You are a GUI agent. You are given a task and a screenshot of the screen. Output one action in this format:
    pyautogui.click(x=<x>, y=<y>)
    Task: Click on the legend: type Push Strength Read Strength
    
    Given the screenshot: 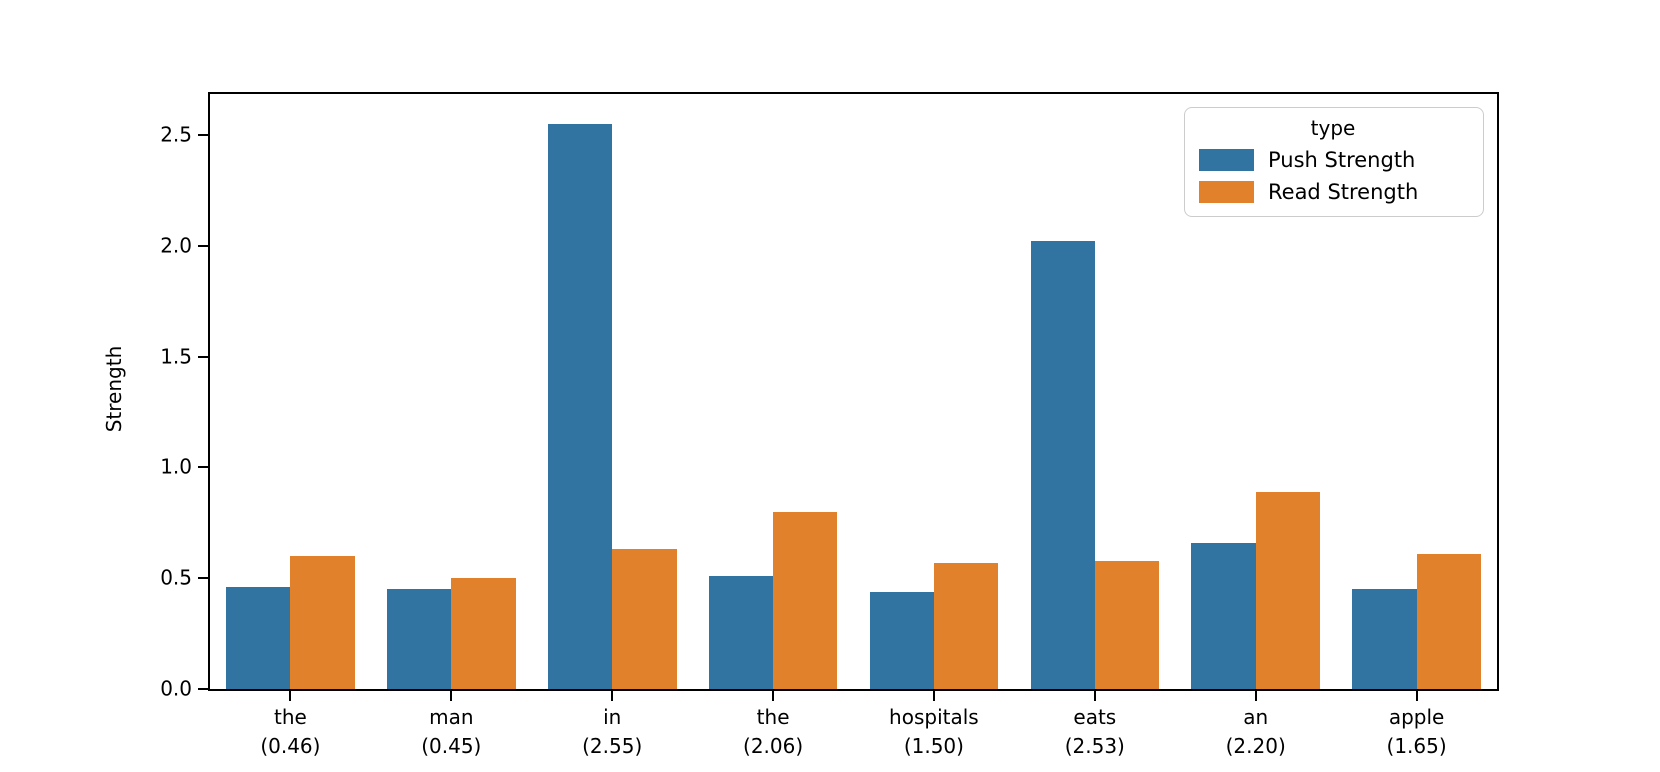 What is the action you would take?
    pyautogui.click(x=1334, y=162)
    